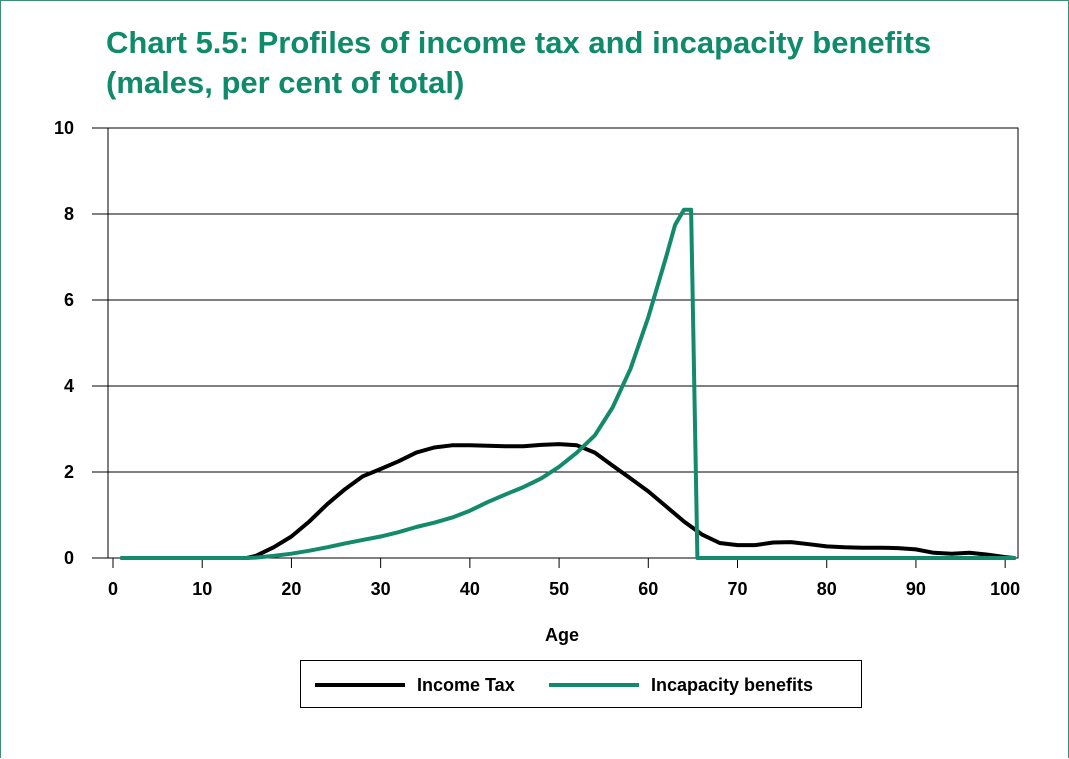  I want to click on x-tick-label-70: 70, so click(737, 589).